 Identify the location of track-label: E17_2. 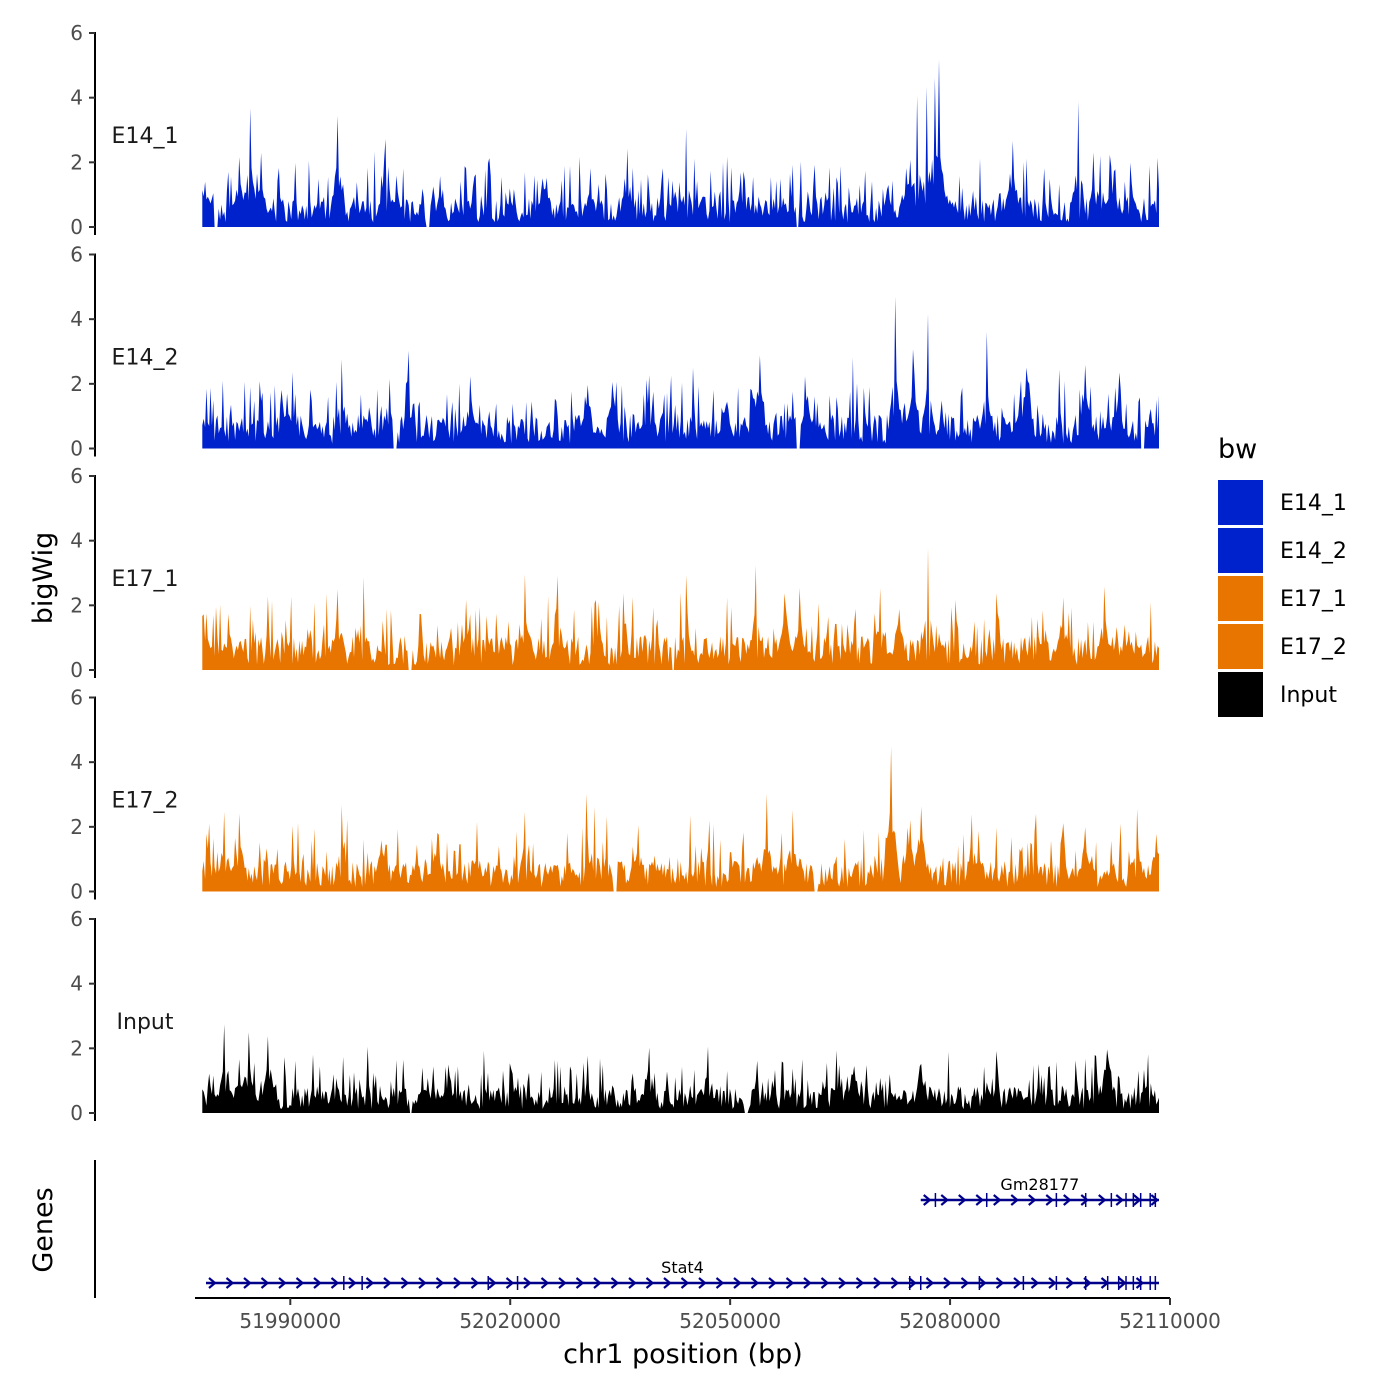
(145, 801).